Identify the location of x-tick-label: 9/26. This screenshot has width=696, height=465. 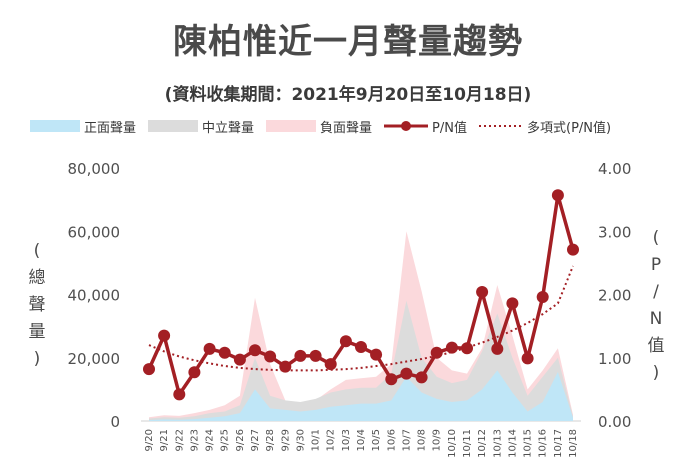
(240, 440).